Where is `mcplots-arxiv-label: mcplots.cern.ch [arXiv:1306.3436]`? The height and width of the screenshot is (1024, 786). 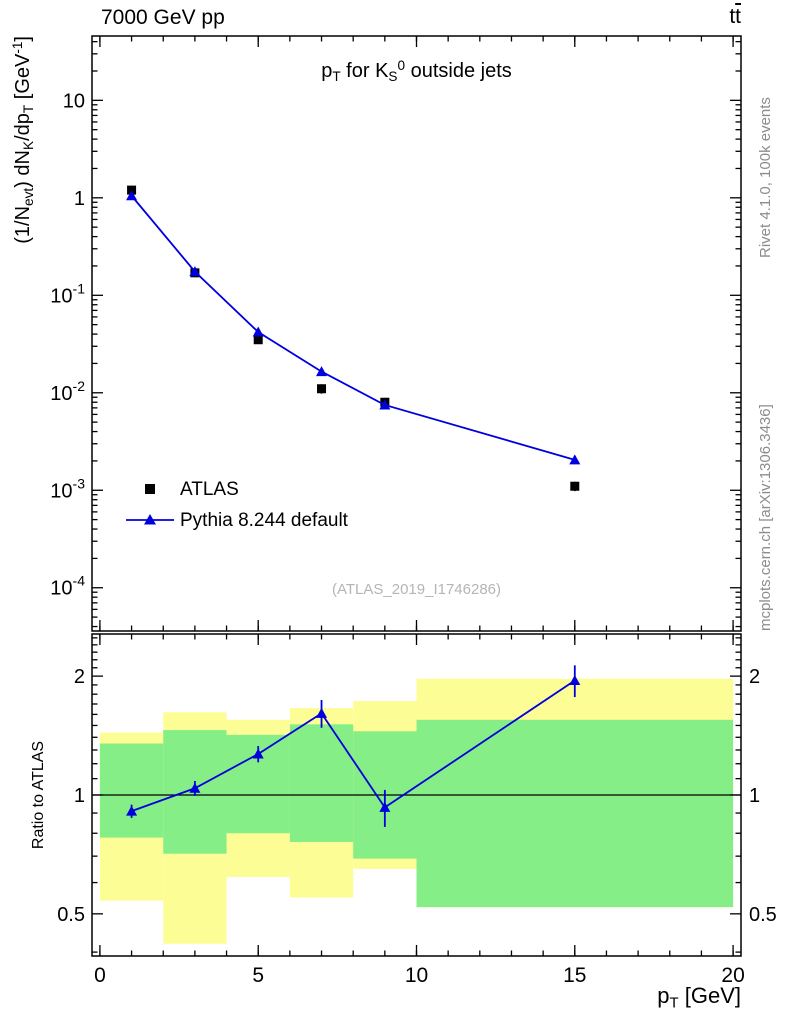 mcplots-arxiv-label: mcplots.cern.ch [arXiv:1306.3436] is located at coordinates (765, 517).